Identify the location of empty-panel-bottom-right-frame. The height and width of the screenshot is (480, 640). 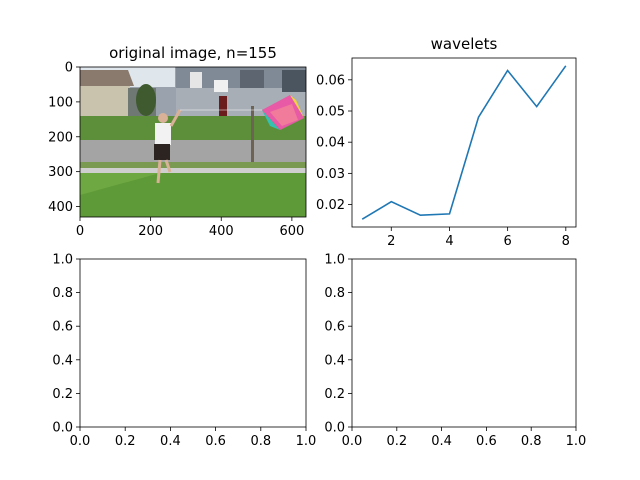
(464, 343).